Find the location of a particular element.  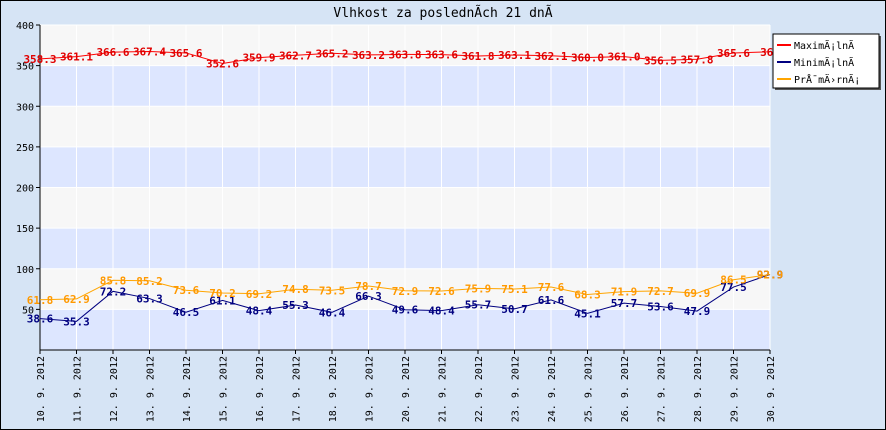

x-tick-label: 13. 9. 2012 is located at coordinates (151, 389).